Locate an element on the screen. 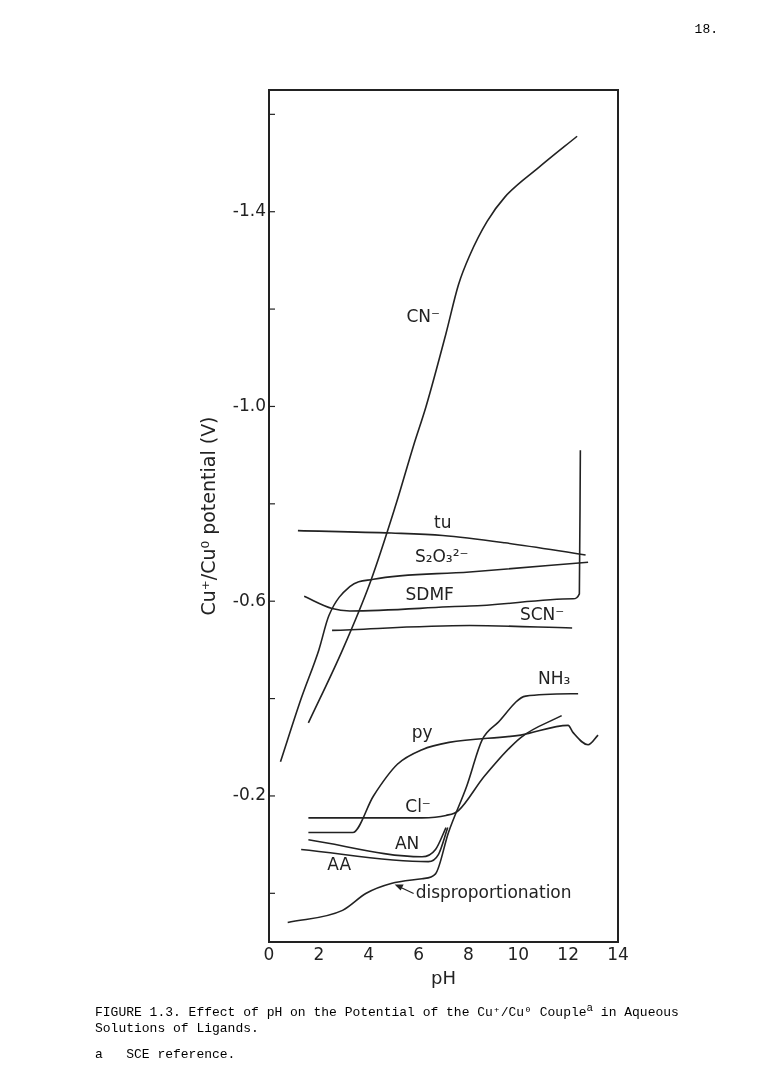 The image size is (758, 1065). y-tick-label: -0.2 is located at coordinates (249, 794).